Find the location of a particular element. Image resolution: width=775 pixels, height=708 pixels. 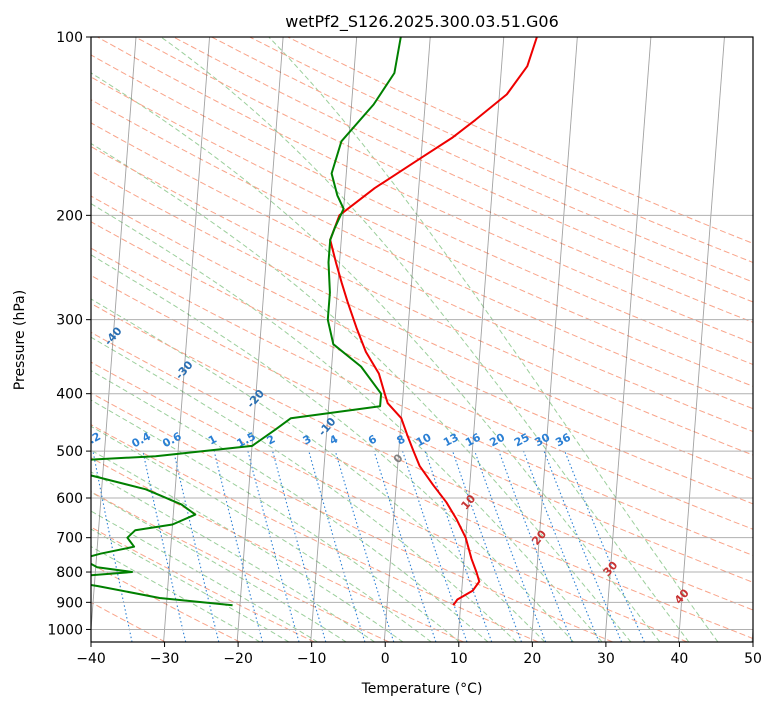

x-tick-label: 50 is located at coordinates (753, 659).